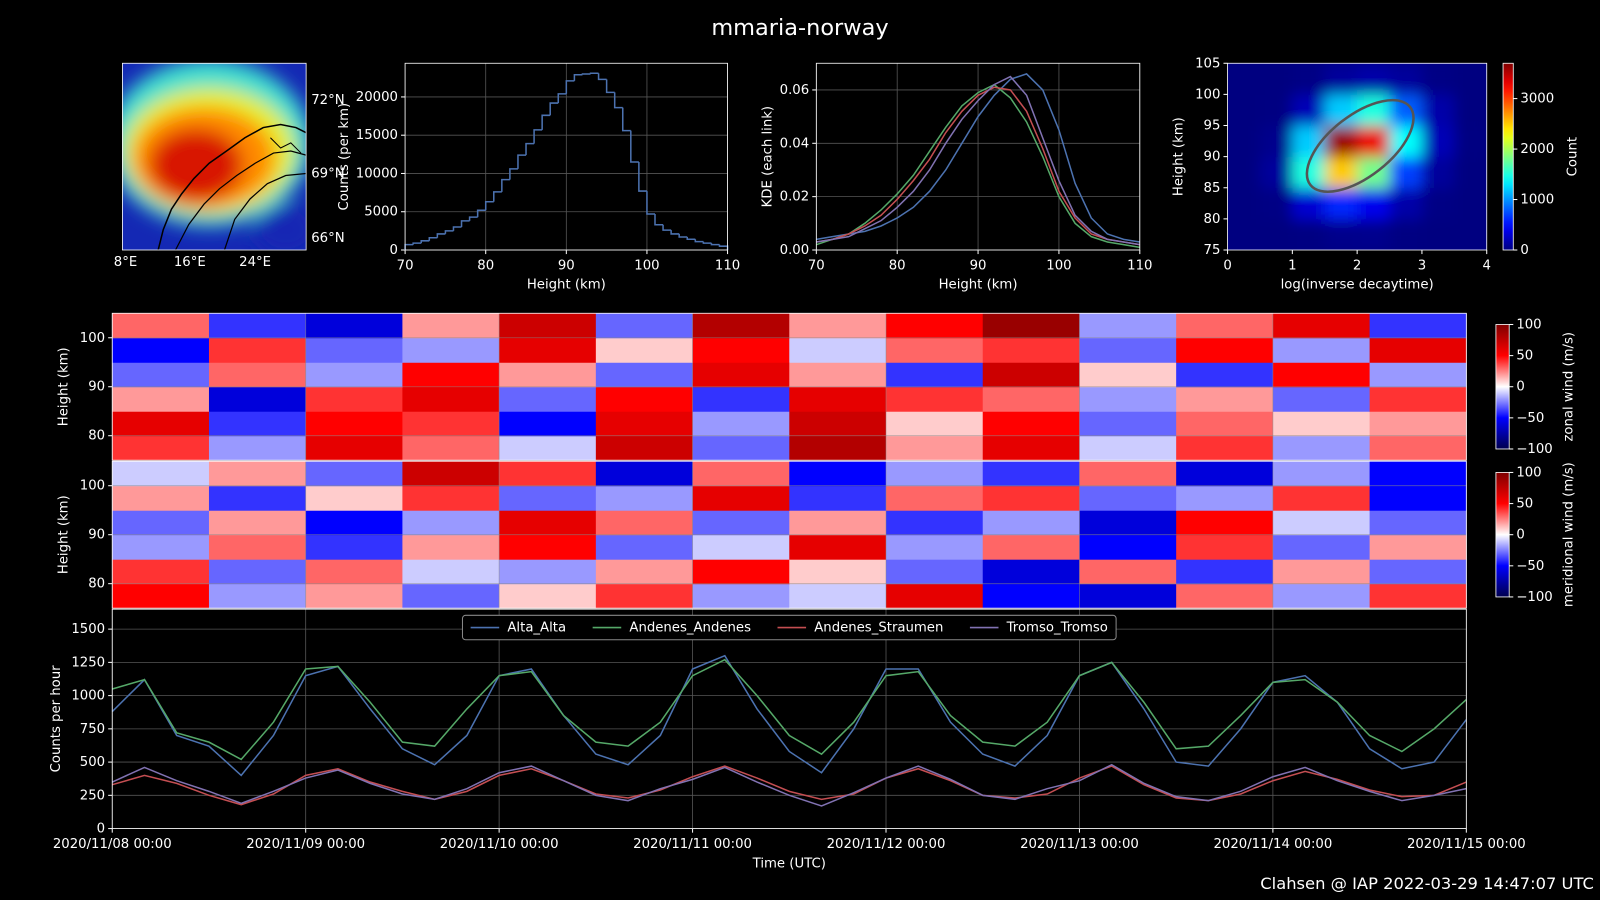 The width and height of the screenshot is (1600, 900). I want to click on y-tick-label: 0, so click(101, 829).